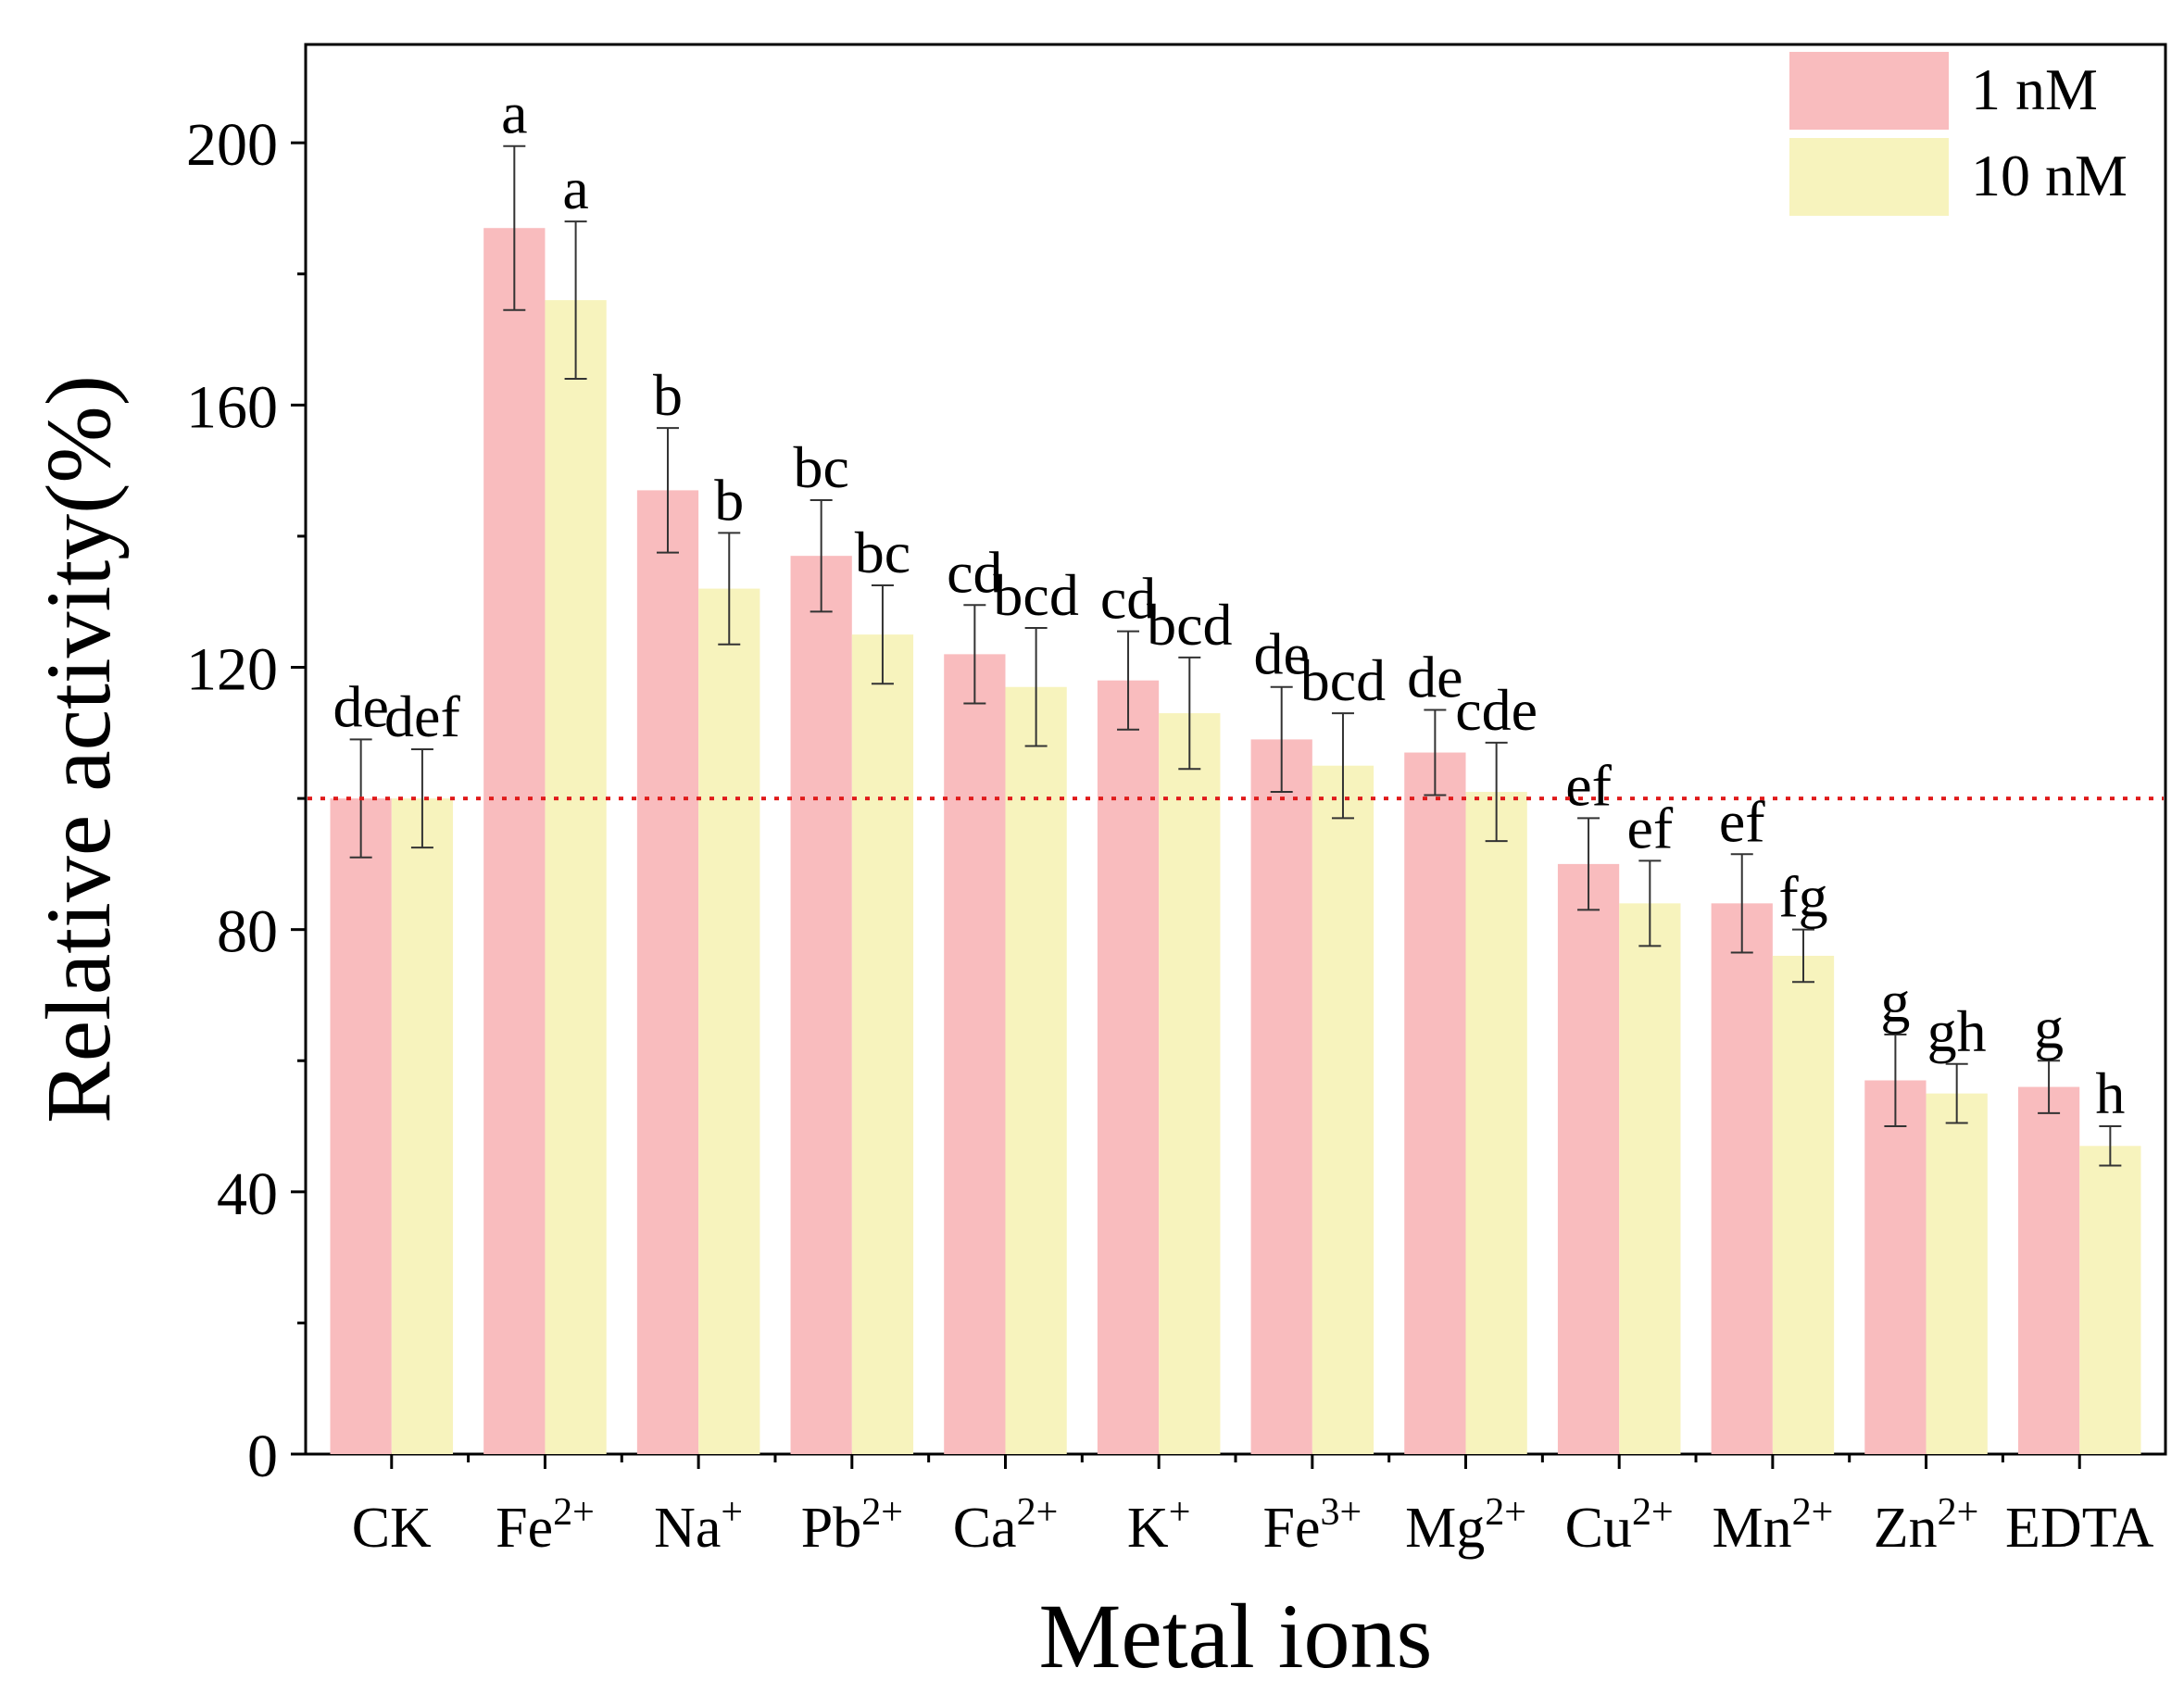 This screenshot has width=2184, height=1706. Describe the element at coordinates (246, 800) in the screenshot. I see `y-axis: 0 40 80 120 160 200` at that location.